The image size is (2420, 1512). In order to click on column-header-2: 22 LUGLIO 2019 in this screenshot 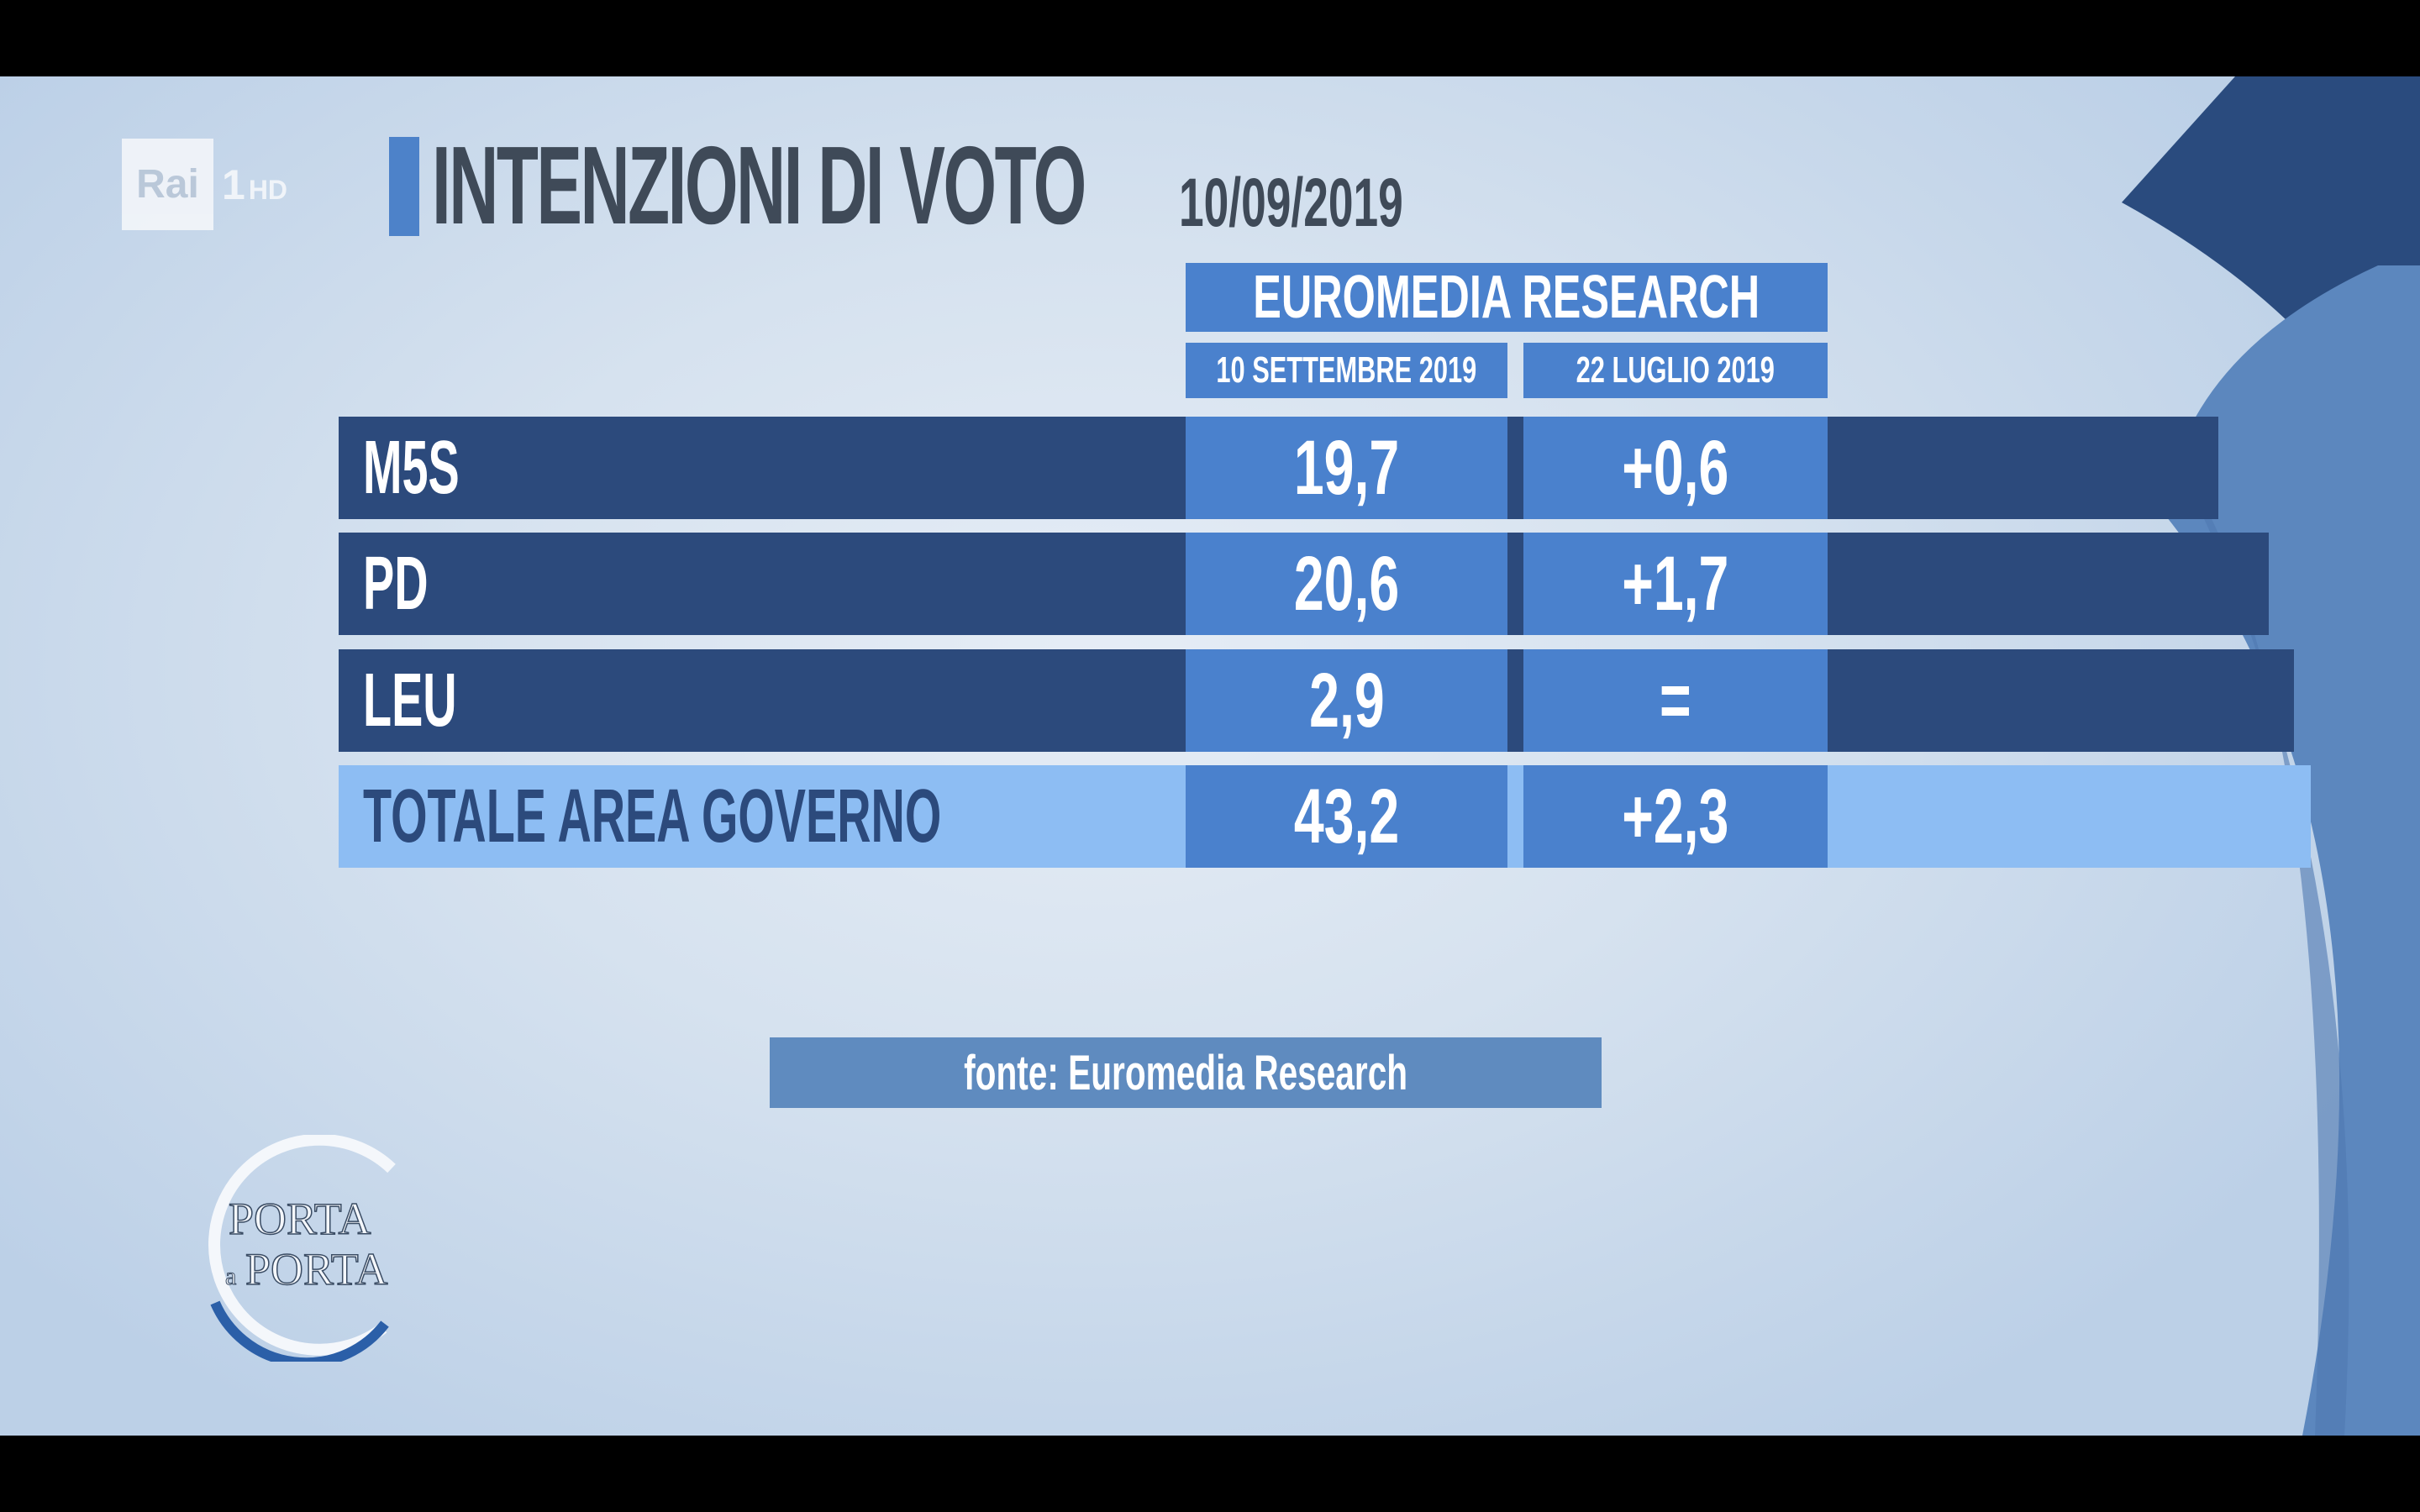, I will do `click(1676, 370)`.